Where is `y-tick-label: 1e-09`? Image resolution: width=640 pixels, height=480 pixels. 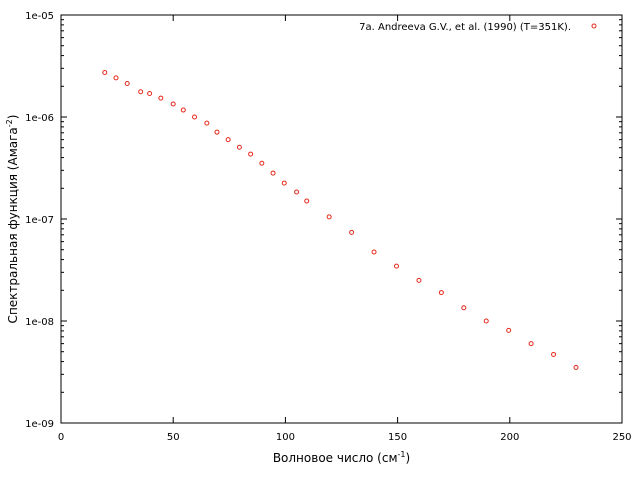
y-tick-label: 1e-09 is located at coordinates (39, 424).